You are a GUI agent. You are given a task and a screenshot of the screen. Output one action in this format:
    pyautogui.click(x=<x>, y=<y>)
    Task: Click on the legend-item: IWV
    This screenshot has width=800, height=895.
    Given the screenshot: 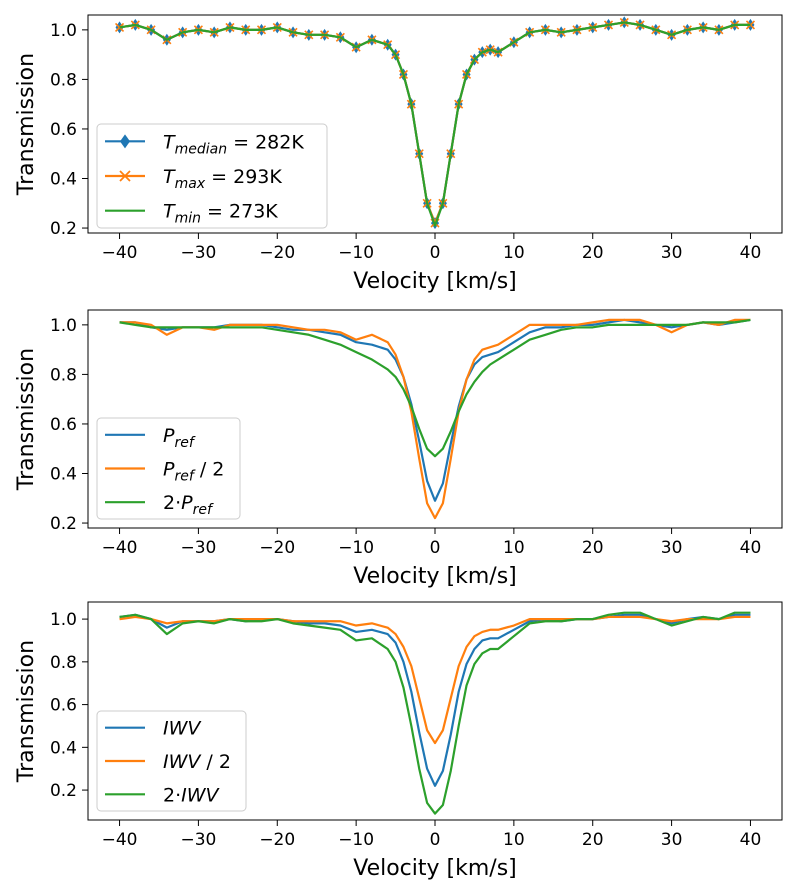 What is the action you would take?
    pyautogui.click(x=153, y=729)
    